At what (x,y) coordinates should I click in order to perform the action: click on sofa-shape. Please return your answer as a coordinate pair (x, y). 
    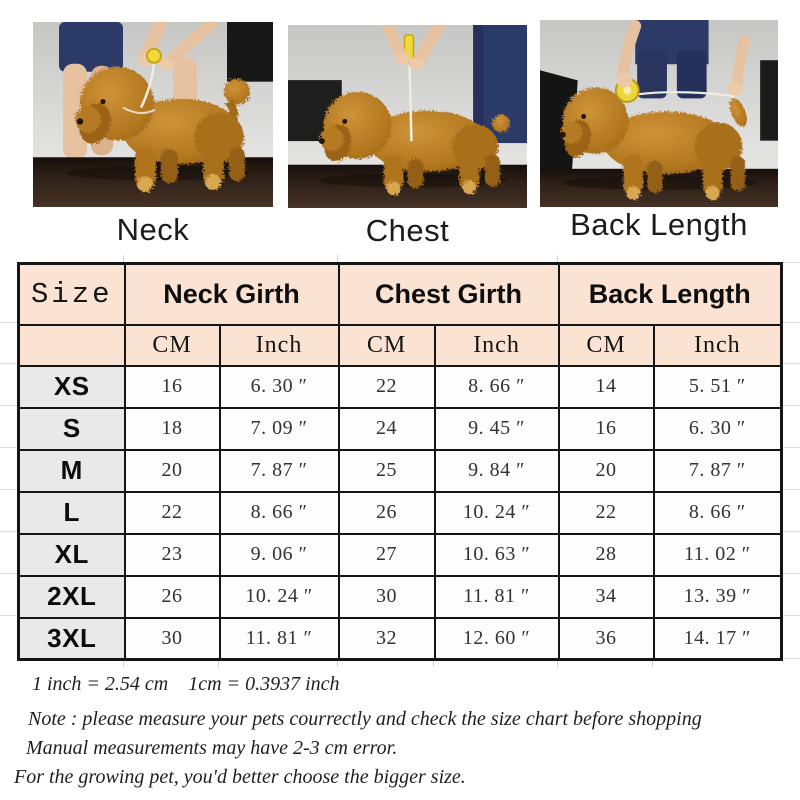
    Looking at the image, I should click on (250, 52).